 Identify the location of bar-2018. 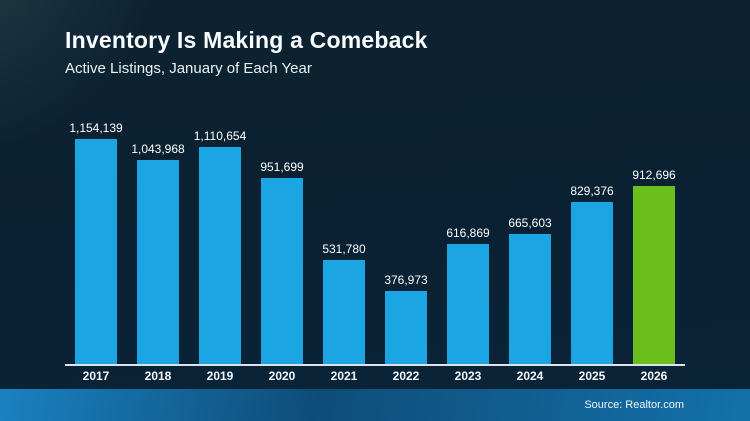
(158, 262).